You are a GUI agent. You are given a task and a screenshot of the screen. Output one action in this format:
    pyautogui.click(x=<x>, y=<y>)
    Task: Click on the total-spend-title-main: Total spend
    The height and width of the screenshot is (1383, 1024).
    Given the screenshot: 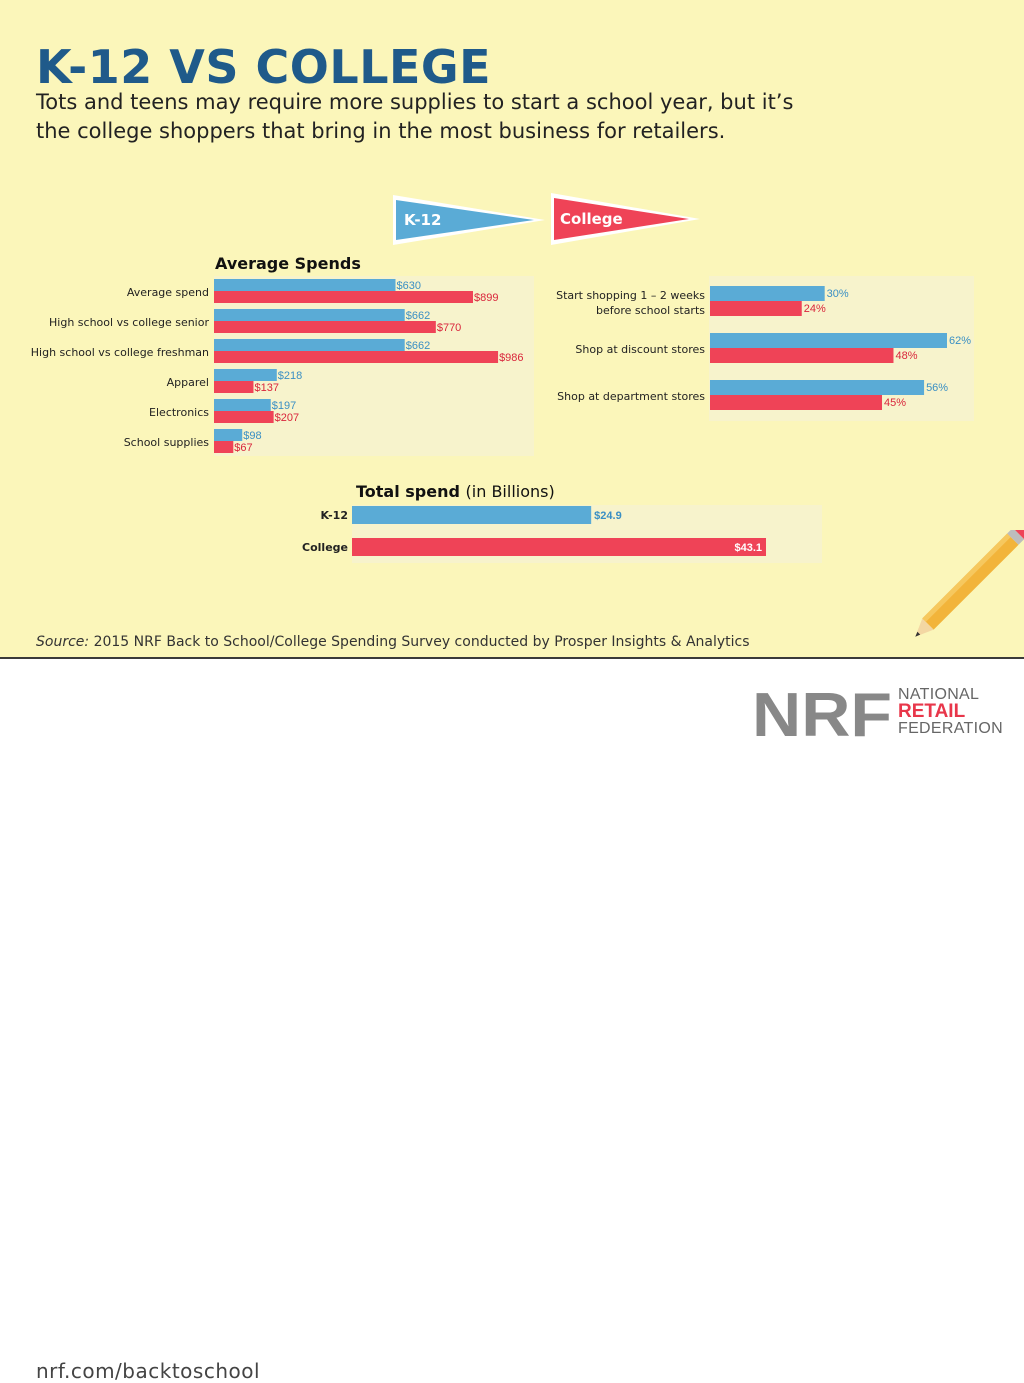 What is the action you would take?
    pyautogui.click(x=408, y=491)
    